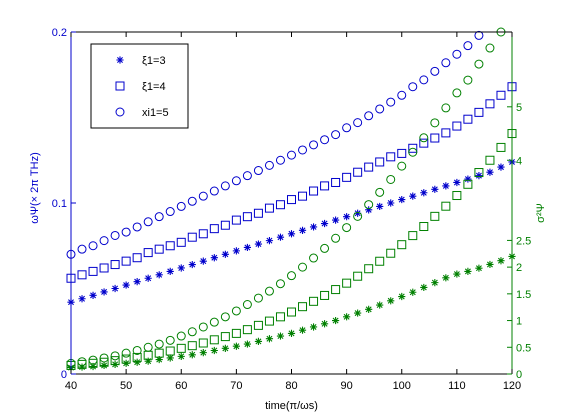  Describe the element at coordinates (154, 61) in the screenshot. I see `legend-label: ξ1=3` at that location.